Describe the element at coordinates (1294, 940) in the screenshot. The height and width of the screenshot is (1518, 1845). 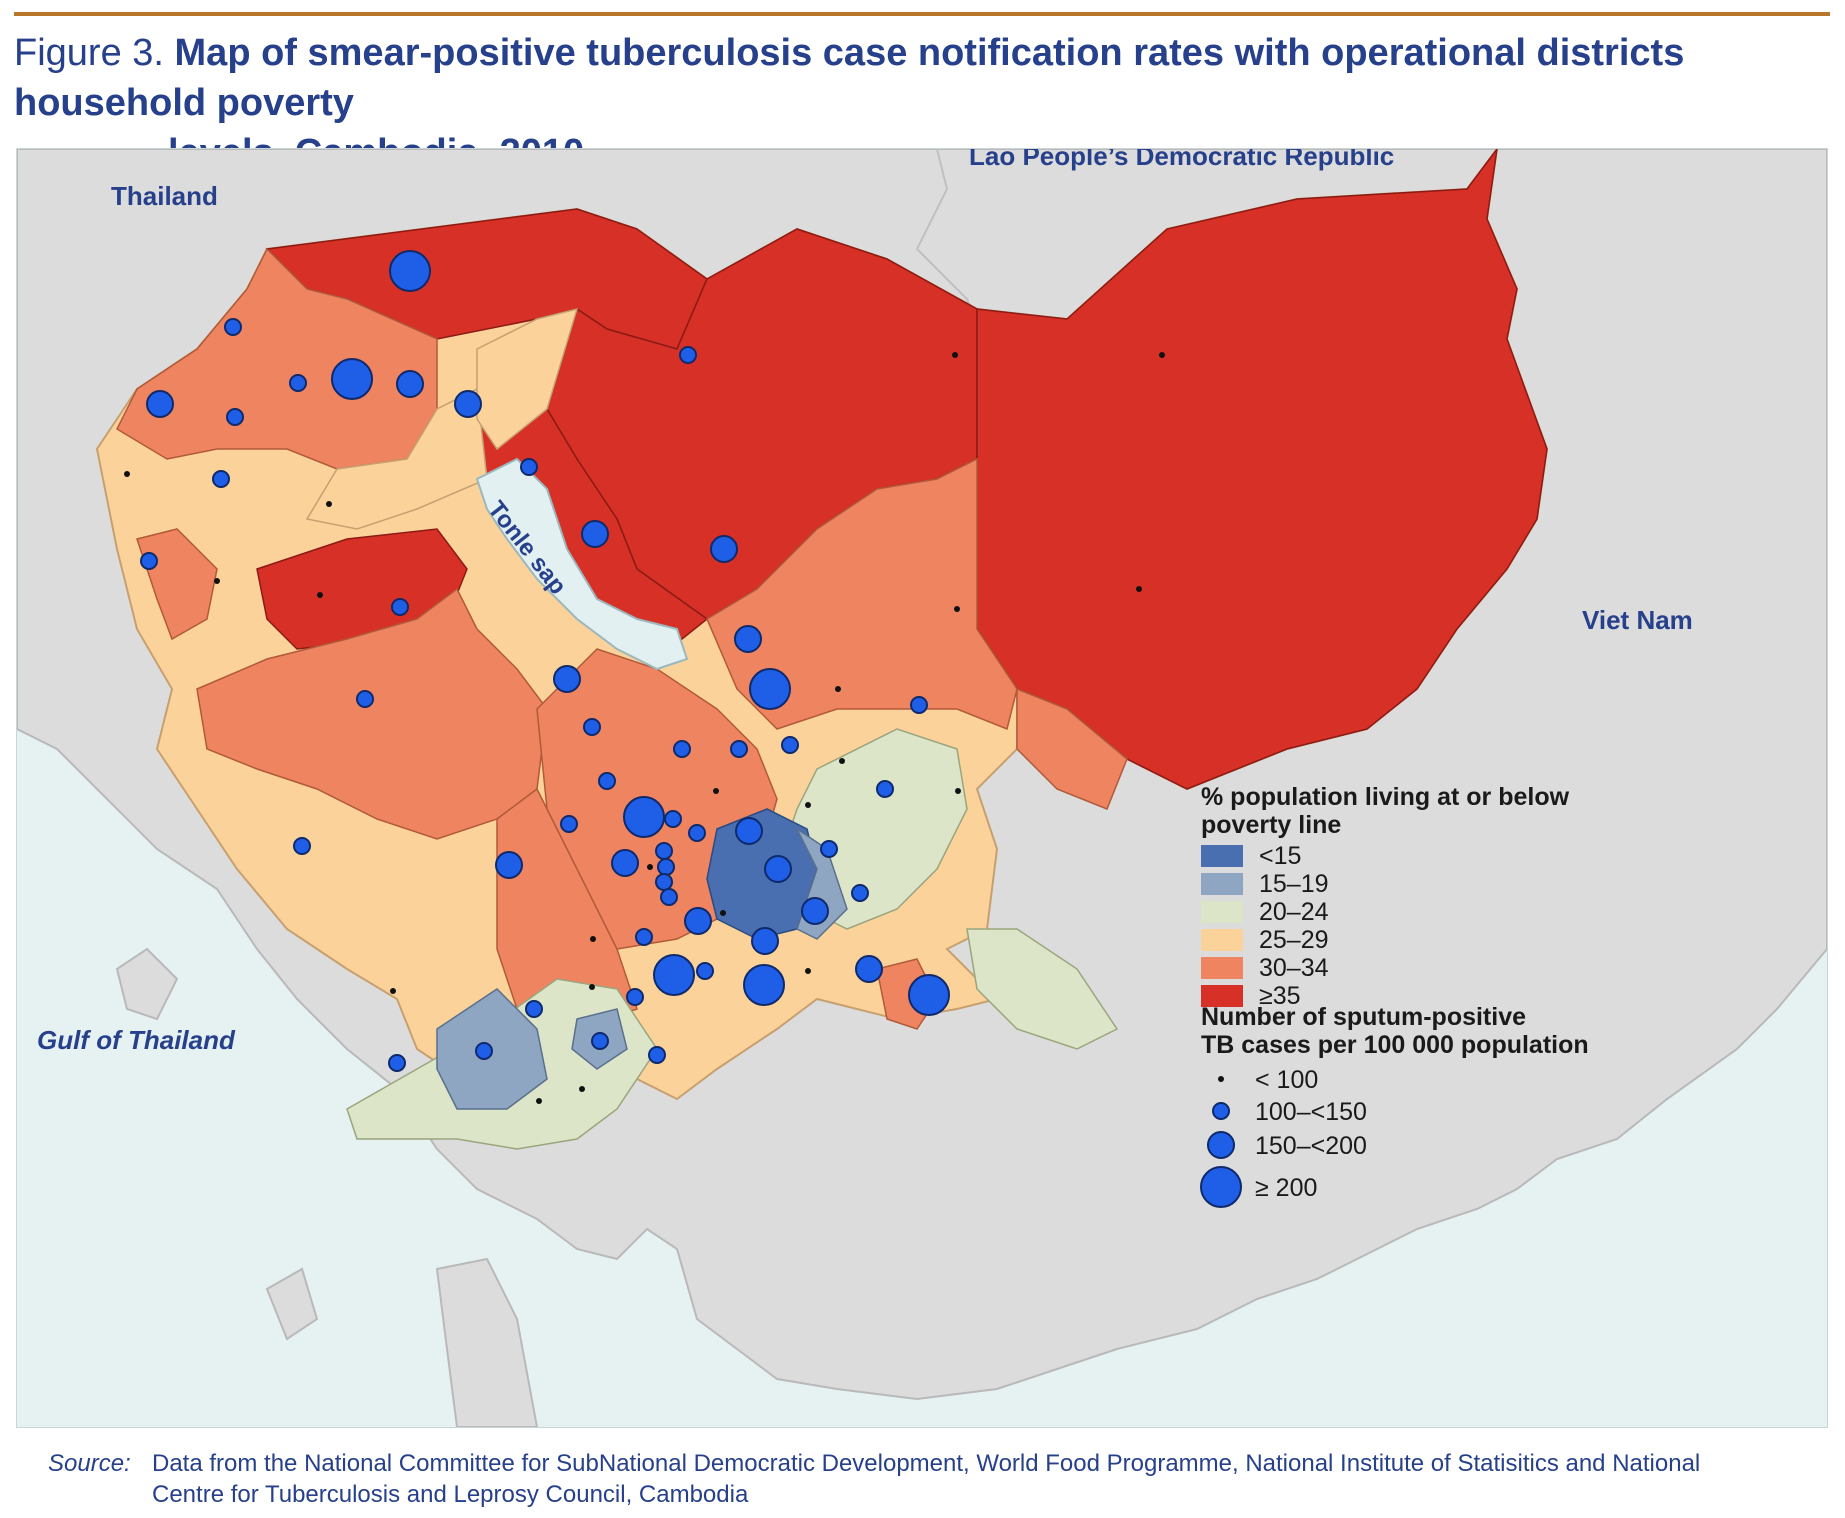
I see `legend-swatch-label: 25–29` at that location.